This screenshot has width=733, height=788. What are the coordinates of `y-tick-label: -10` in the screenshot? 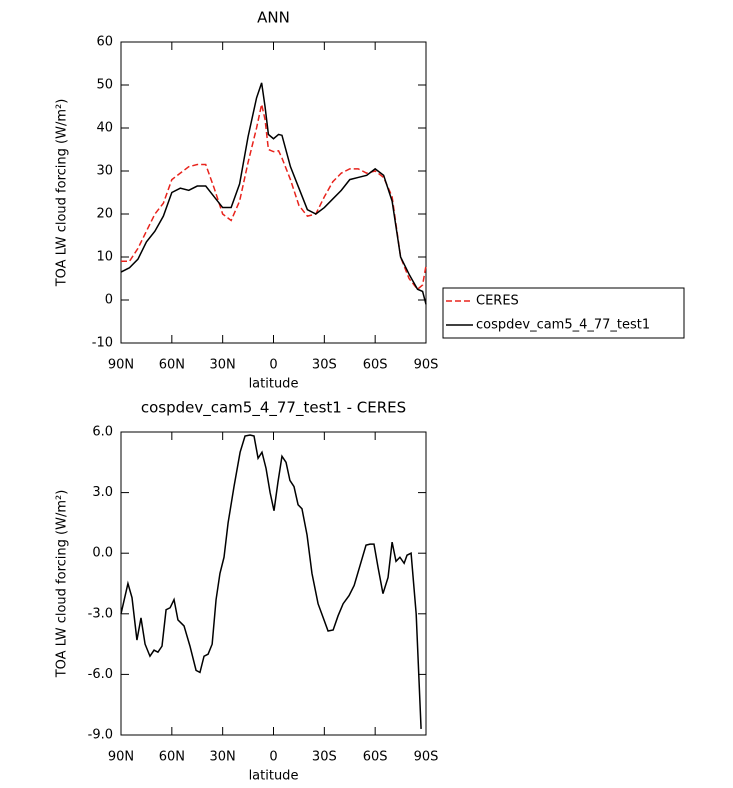 It's located at (102, 343).